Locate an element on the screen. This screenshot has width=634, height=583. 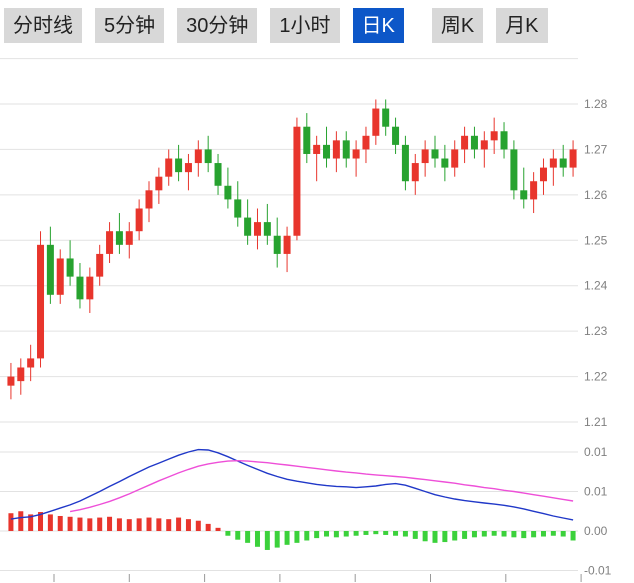
price-axis-label: 1.22 is located at coordinates (596, 377).